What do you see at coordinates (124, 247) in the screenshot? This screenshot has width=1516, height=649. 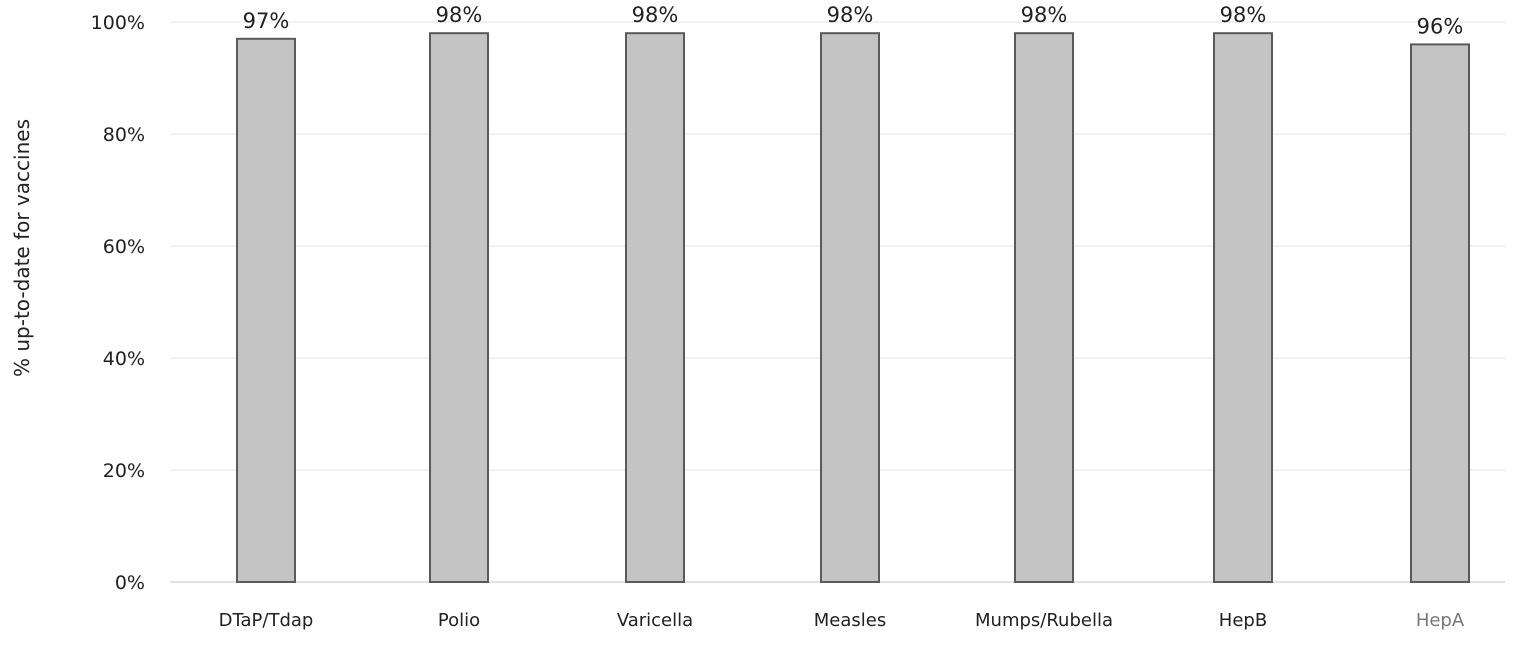 I see `y-tick-label: 60%` at bounding box center [124, 247].